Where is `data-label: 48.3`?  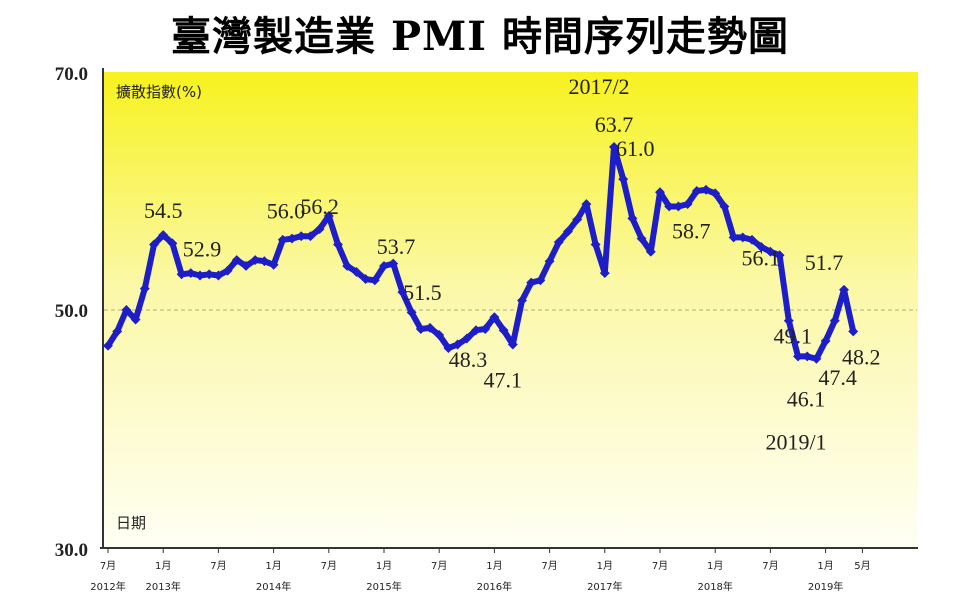 data-label: 48.3 is located at coordinates (468, 359).